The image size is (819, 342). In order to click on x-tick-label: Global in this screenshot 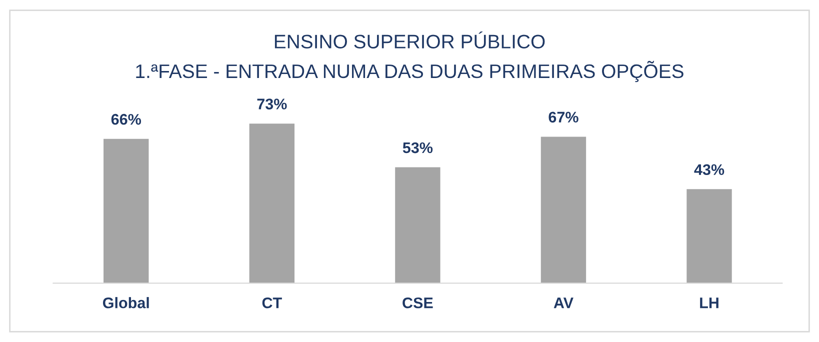, I will do `click(125, 302)`.